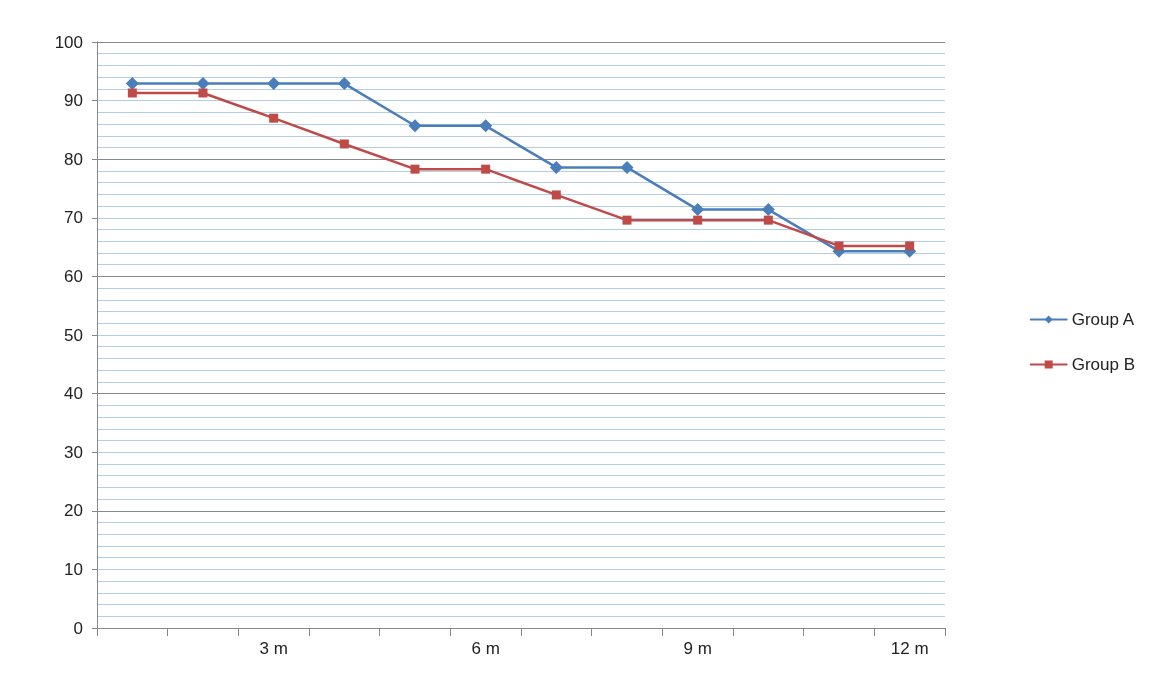 This screenshot has height=684, width=1160. I want to click on x-tick-label: 9 m, so click(697, 648).